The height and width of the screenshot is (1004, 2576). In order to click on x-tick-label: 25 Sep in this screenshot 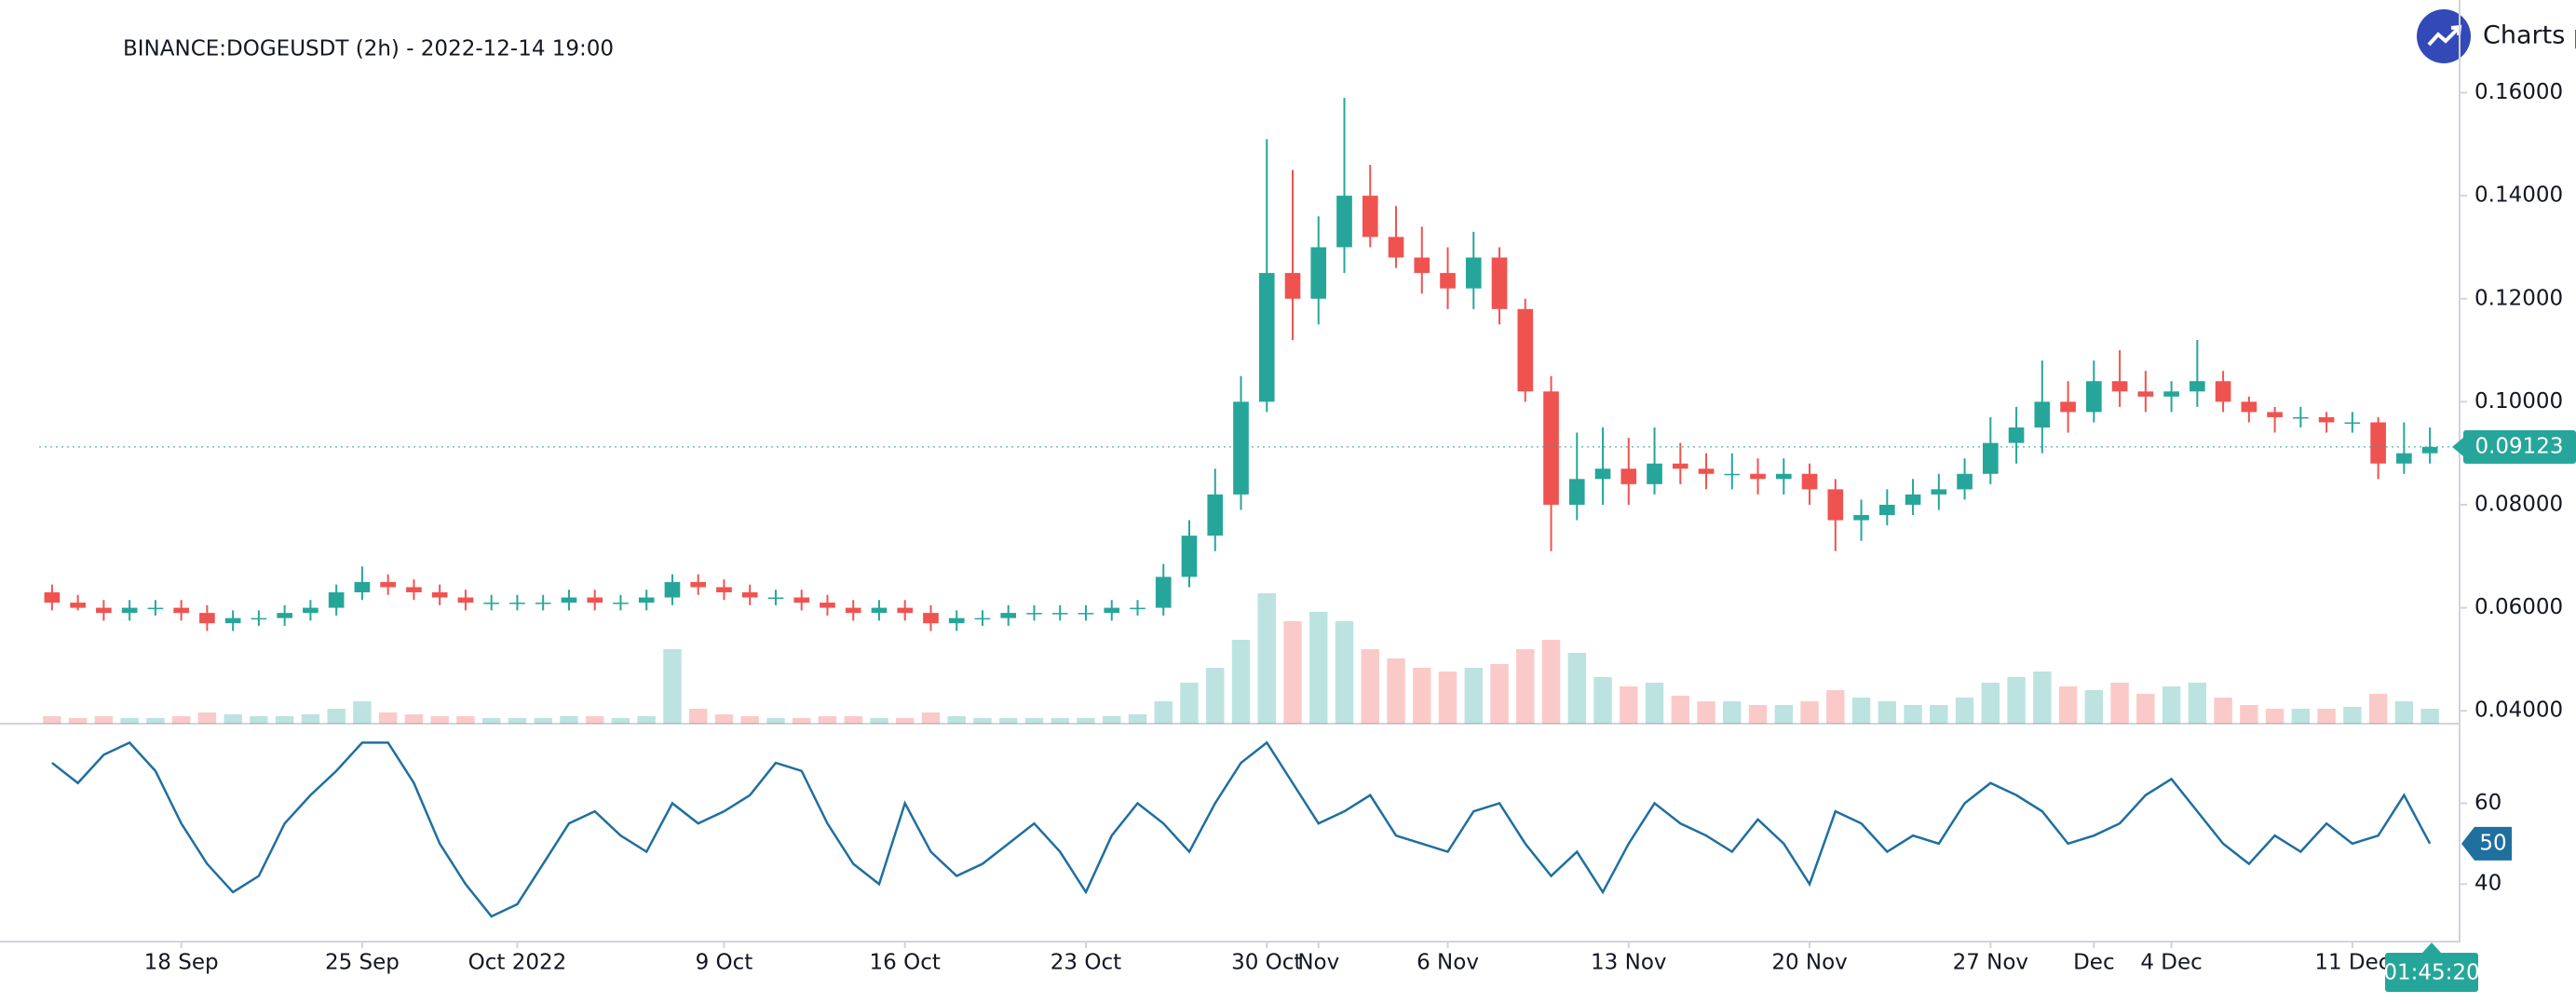, I will do `click(362, 963)`.